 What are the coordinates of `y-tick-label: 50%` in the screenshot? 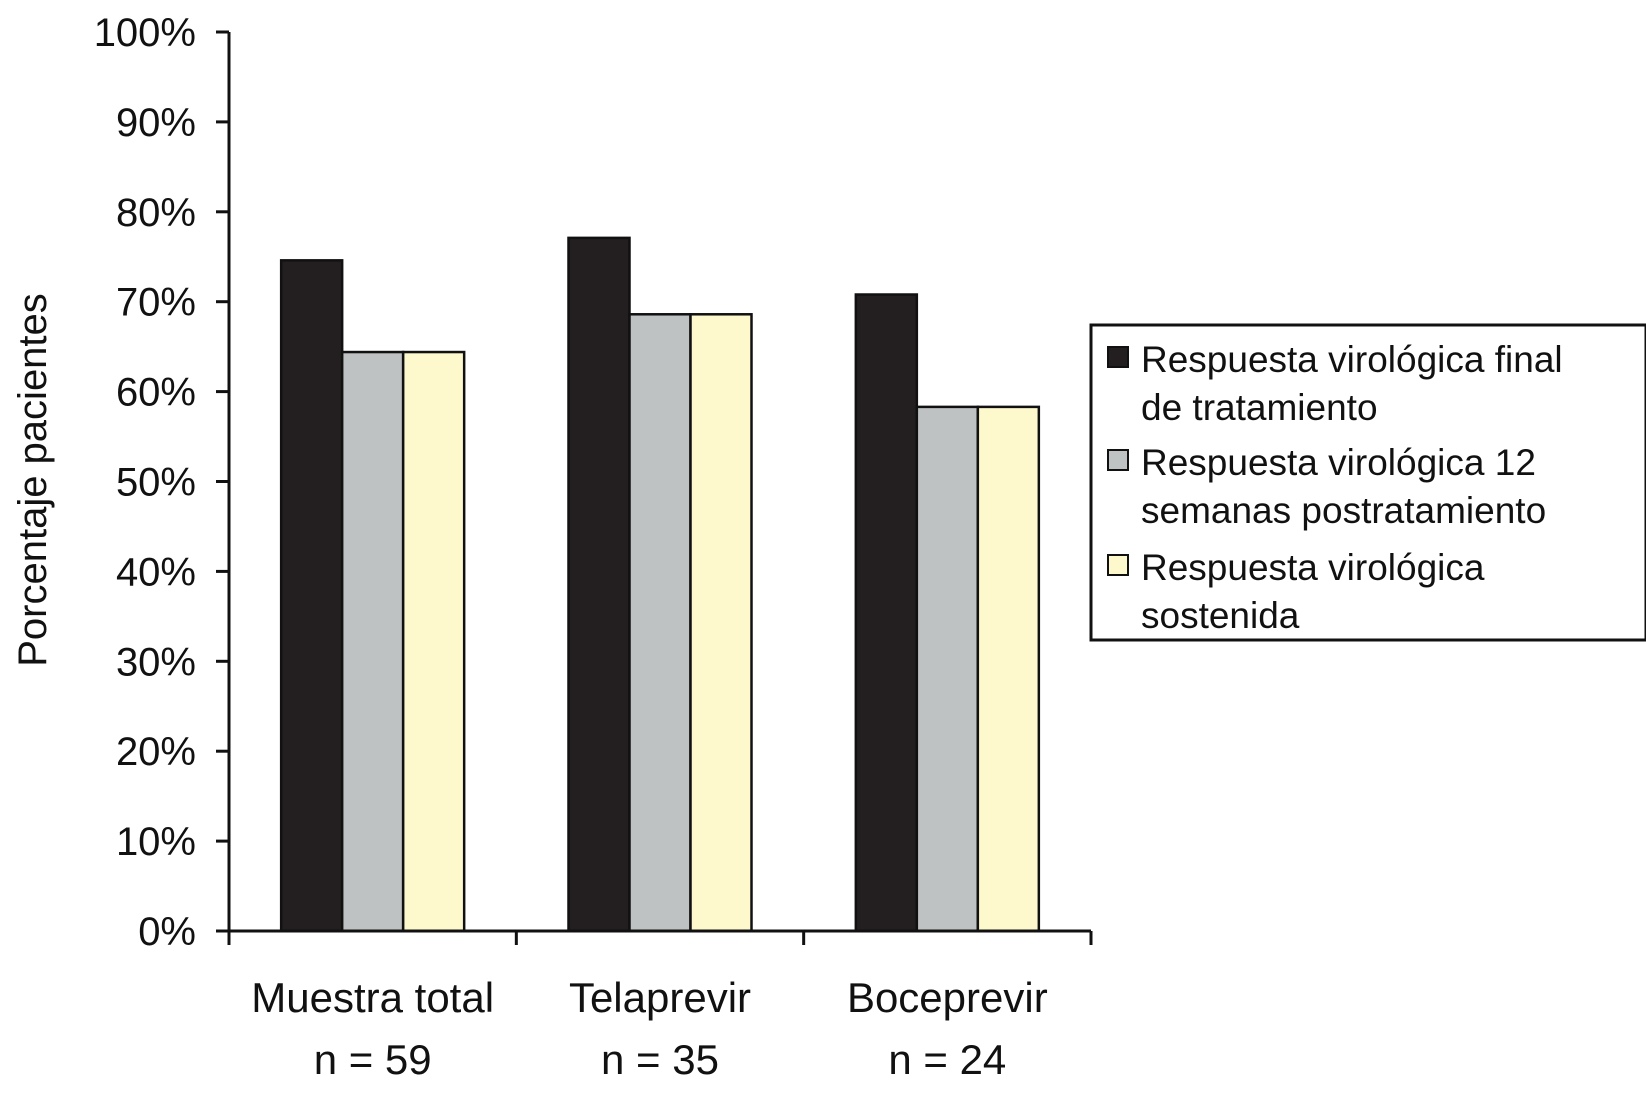 It's located at (156, 483).